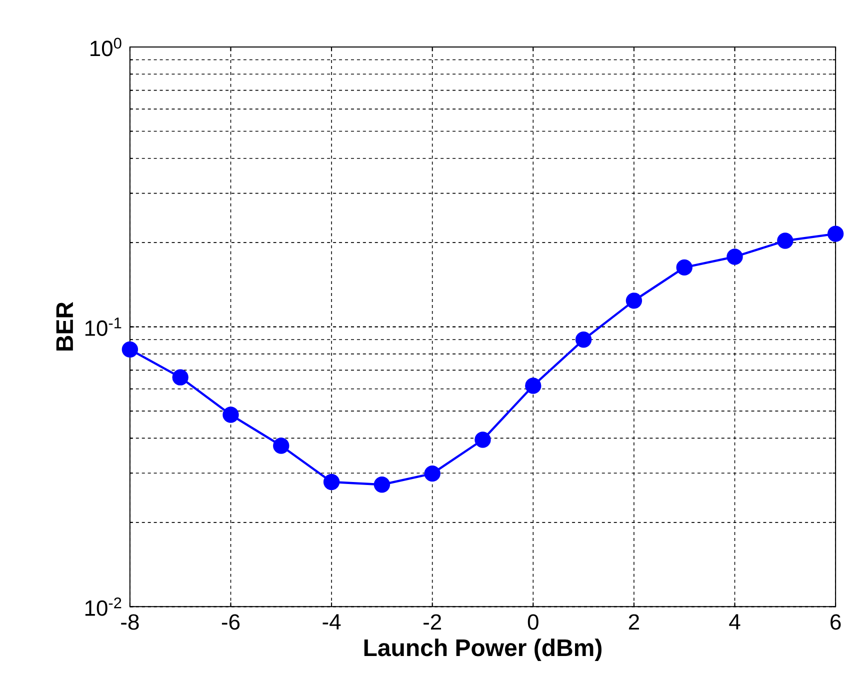  What do you see at coordinates (734, 622) in the screenshot?
I see `x-tick-label: 4` at bounding box center [734, 622].